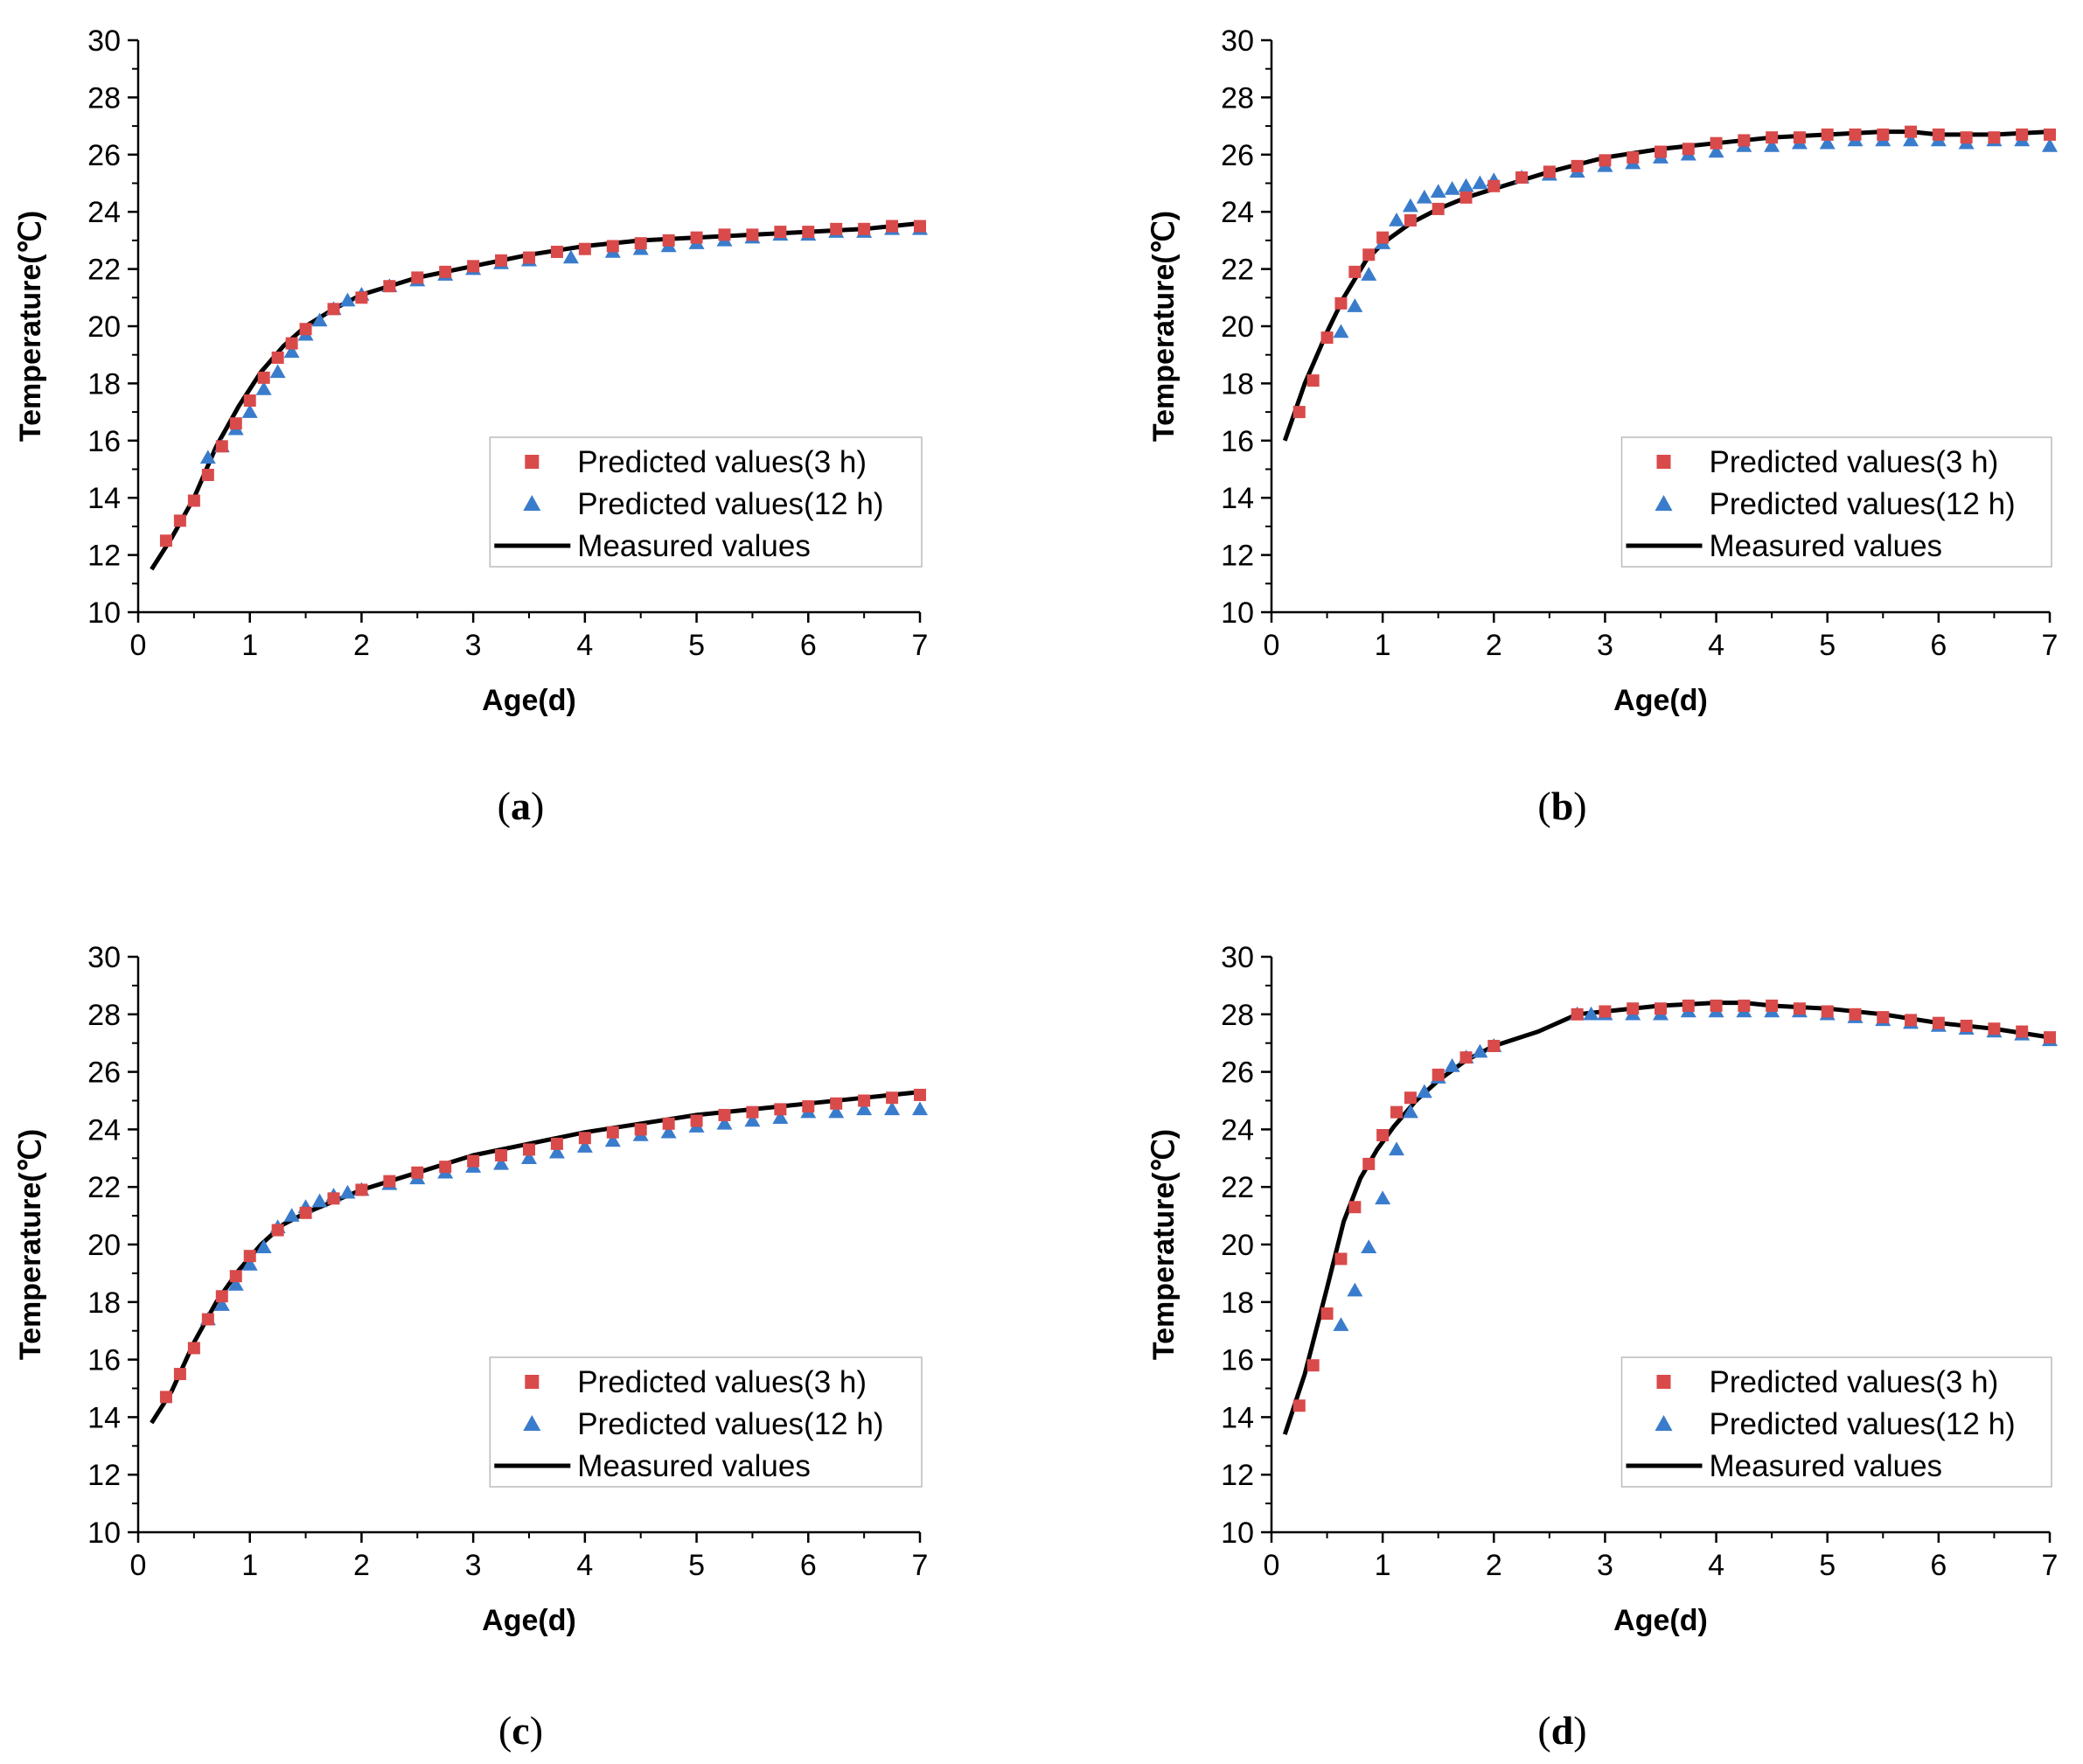  What do you see at coordinates (532, 1423) in the screenshot?
I see `legend-swatch-12h` at bounding box center [532, 1423].